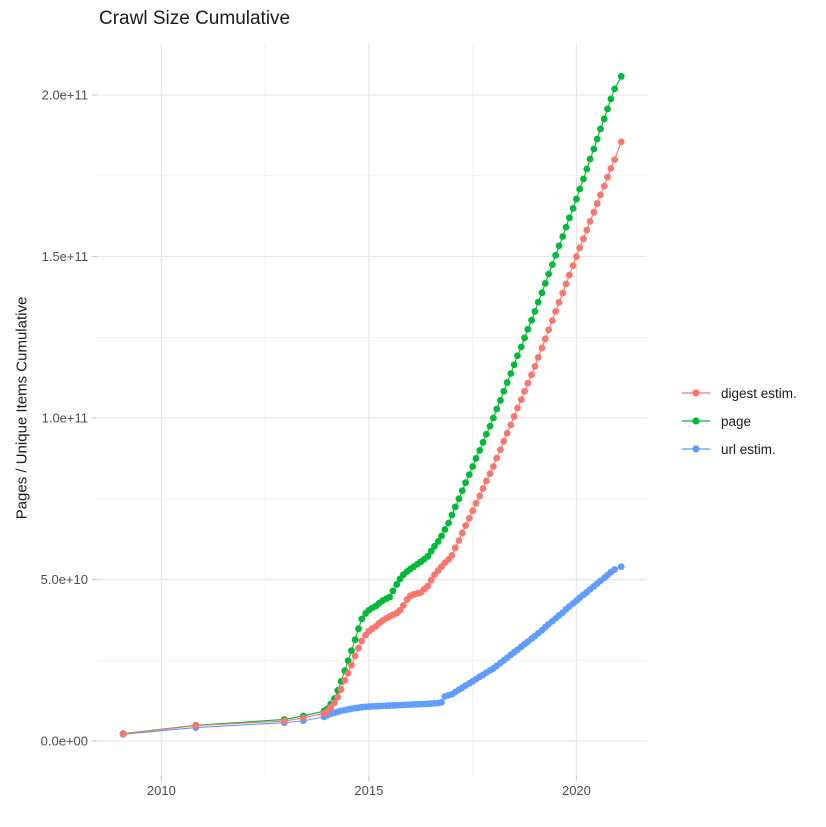 This screenshot has height=827, width=826. Describe the element at coordinates (161, 790) in the screenshot. I see `x-tick-label: 2010` at that location.